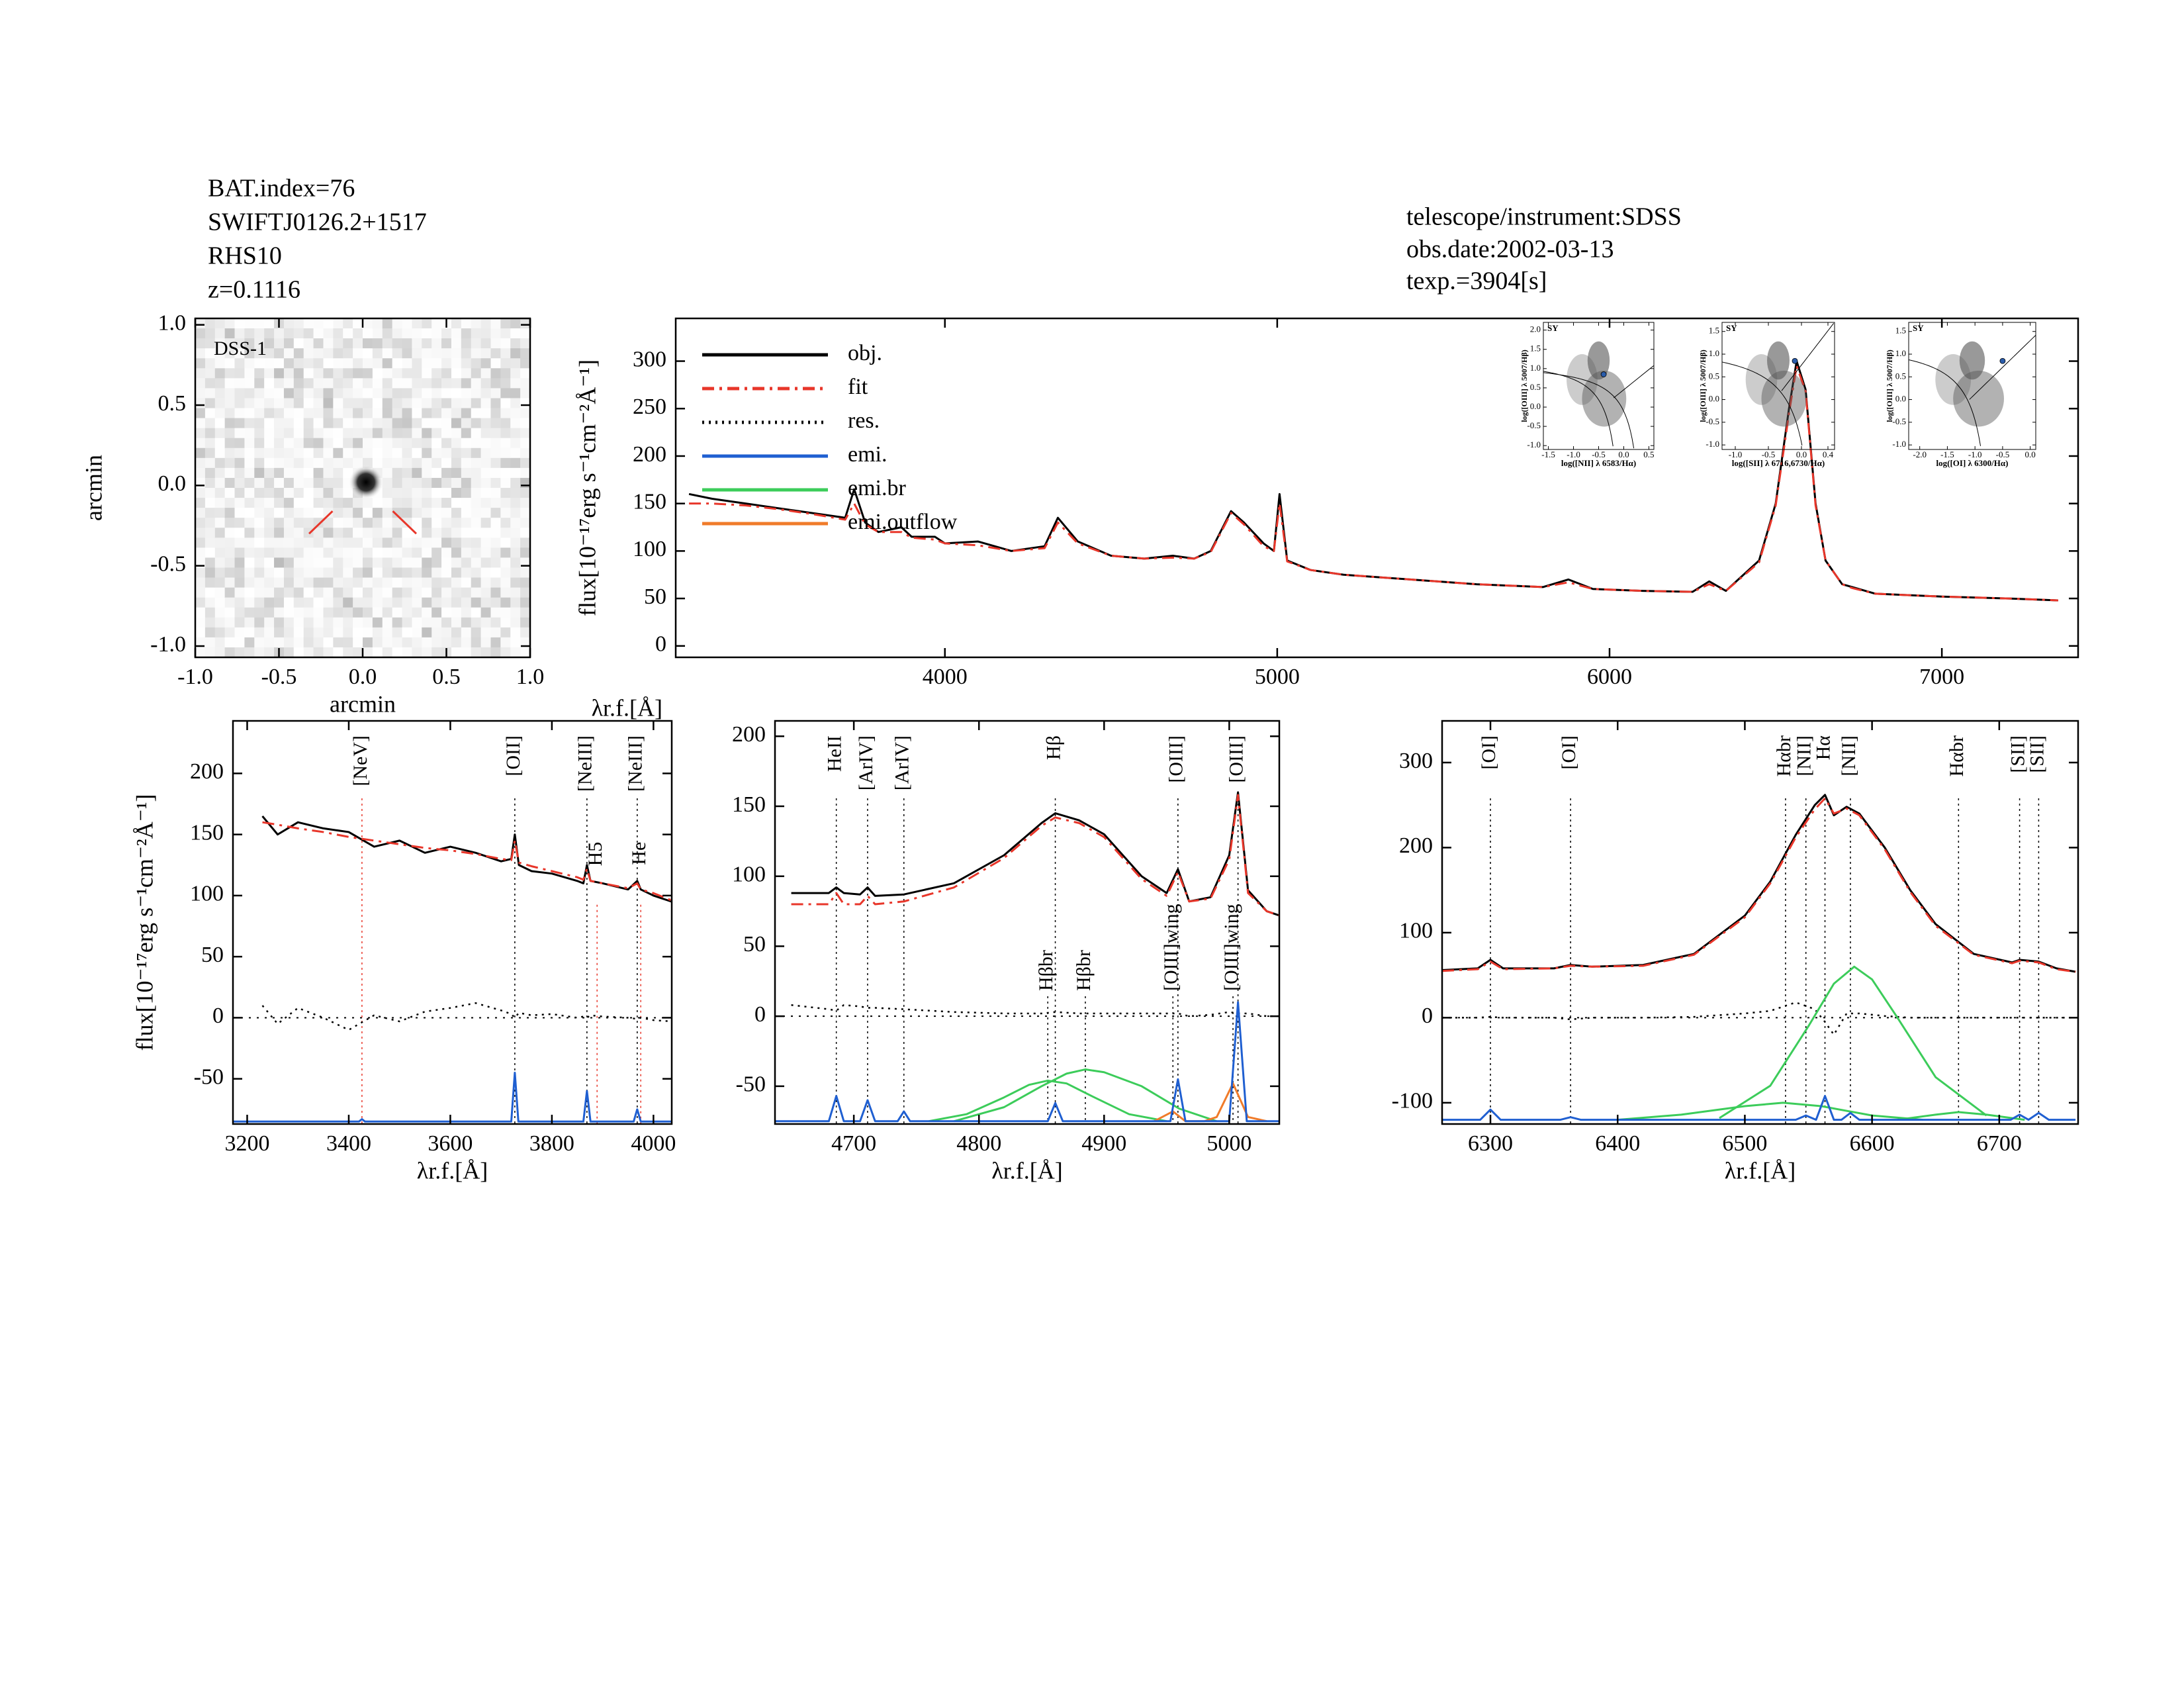 This screenshot has width=2184, height=1688. What do you see at coordinates (1889, 386) in the screenshot?
I see `y-axis-label: log([OIII] λ 5007/Hβ)` at bounding box center [1889, 386].